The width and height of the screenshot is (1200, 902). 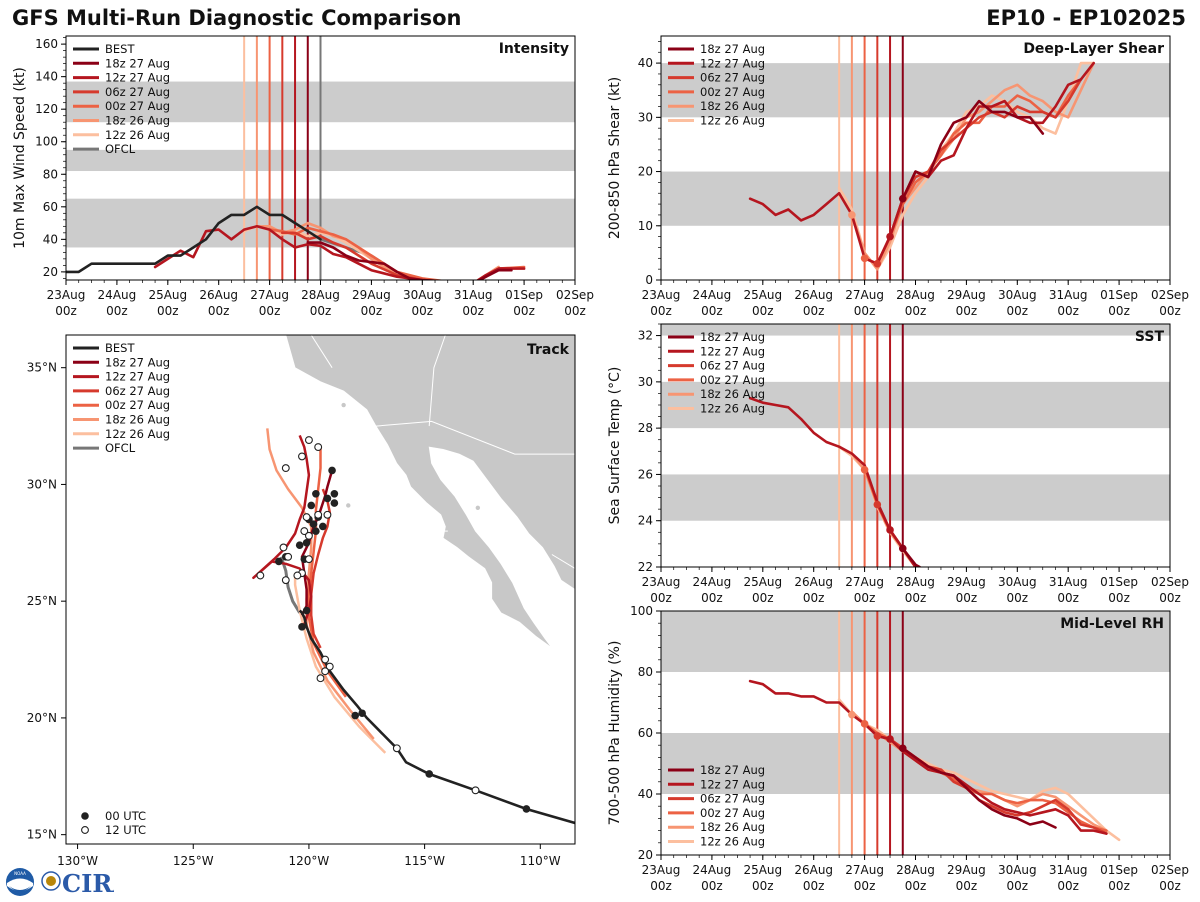 I want to click on island, so click(x=343, y=405).